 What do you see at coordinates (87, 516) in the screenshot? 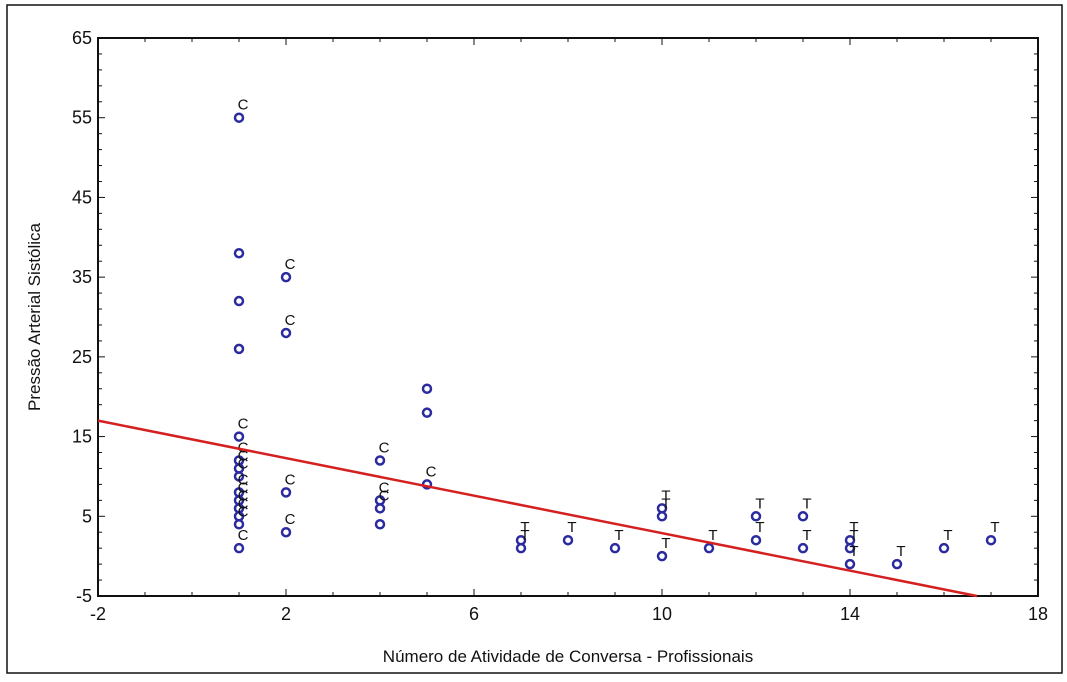
I see `y-tick-label: 5` at bounding box center [87, 516].